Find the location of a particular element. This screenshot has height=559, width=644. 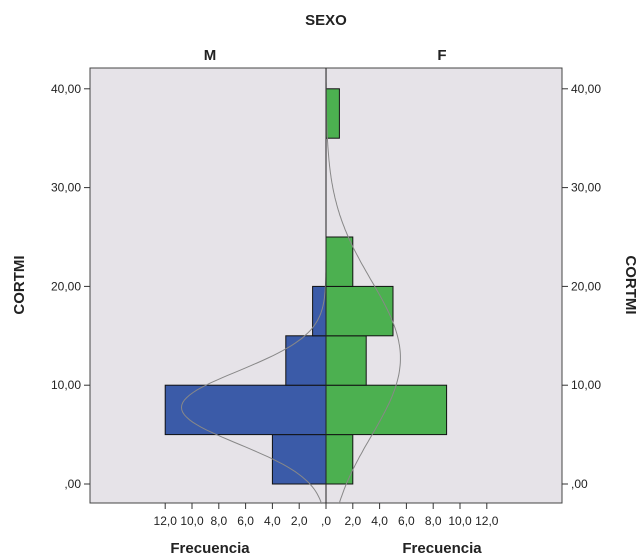

y-tick-label-left: 40,00 is located at coordinates (66, 89).